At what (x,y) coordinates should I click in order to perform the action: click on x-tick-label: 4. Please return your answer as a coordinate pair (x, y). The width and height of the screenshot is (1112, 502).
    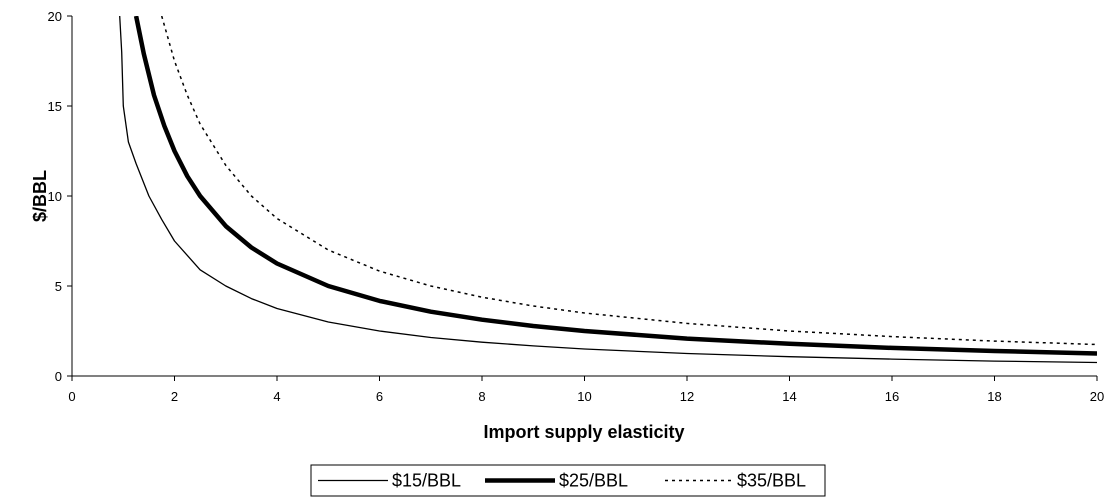
    Looking at the image, I should click on (276, 396).